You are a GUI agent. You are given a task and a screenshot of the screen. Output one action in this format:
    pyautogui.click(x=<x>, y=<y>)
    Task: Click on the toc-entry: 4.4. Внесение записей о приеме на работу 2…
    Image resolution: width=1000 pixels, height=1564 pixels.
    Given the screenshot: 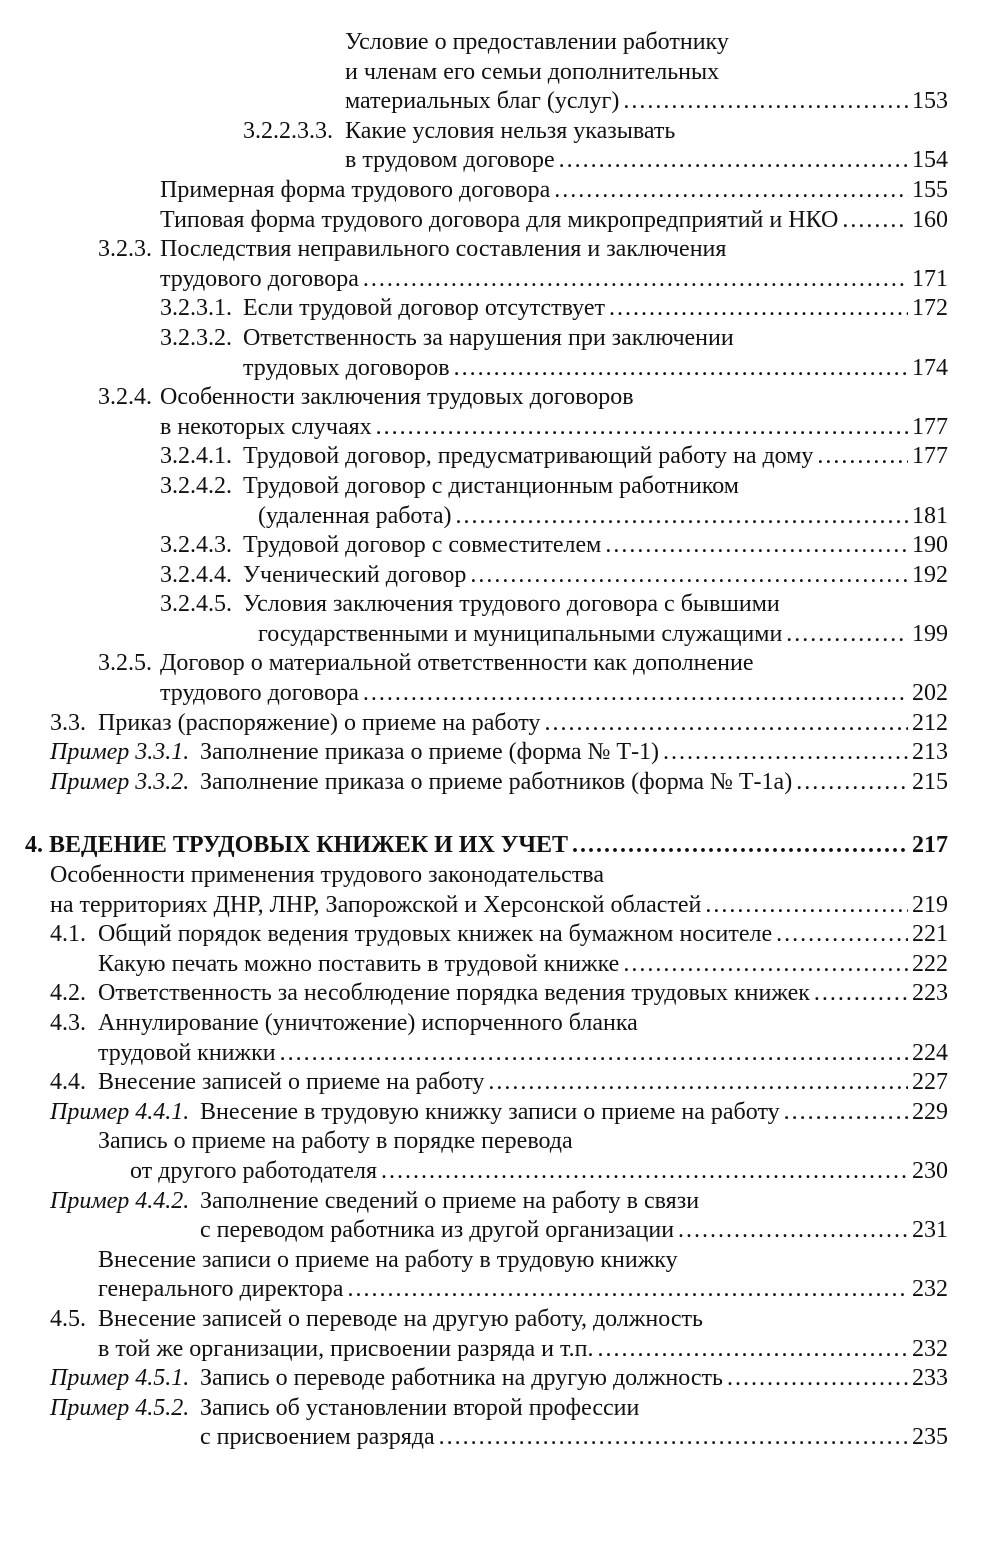 What is the action you would take?
    pyautogui.click(x=500, y=1083)
    